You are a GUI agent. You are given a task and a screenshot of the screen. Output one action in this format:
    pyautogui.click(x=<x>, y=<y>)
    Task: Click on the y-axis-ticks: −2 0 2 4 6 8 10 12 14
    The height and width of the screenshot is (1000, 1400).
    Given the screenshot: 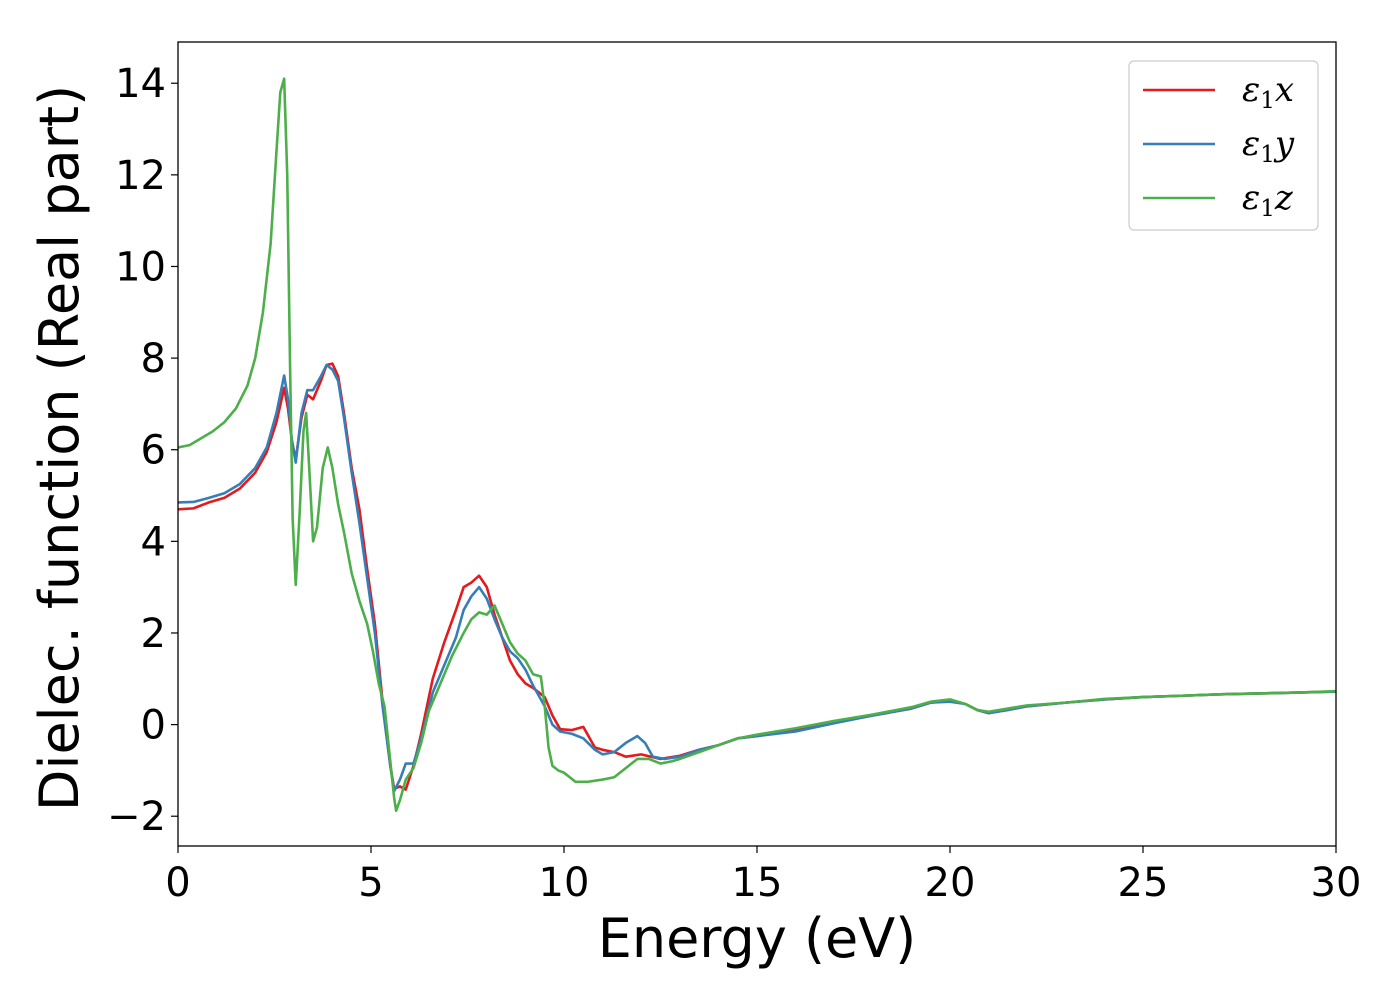 What is the action you would take?
    pyautogui.click(x=142, y=450)
    